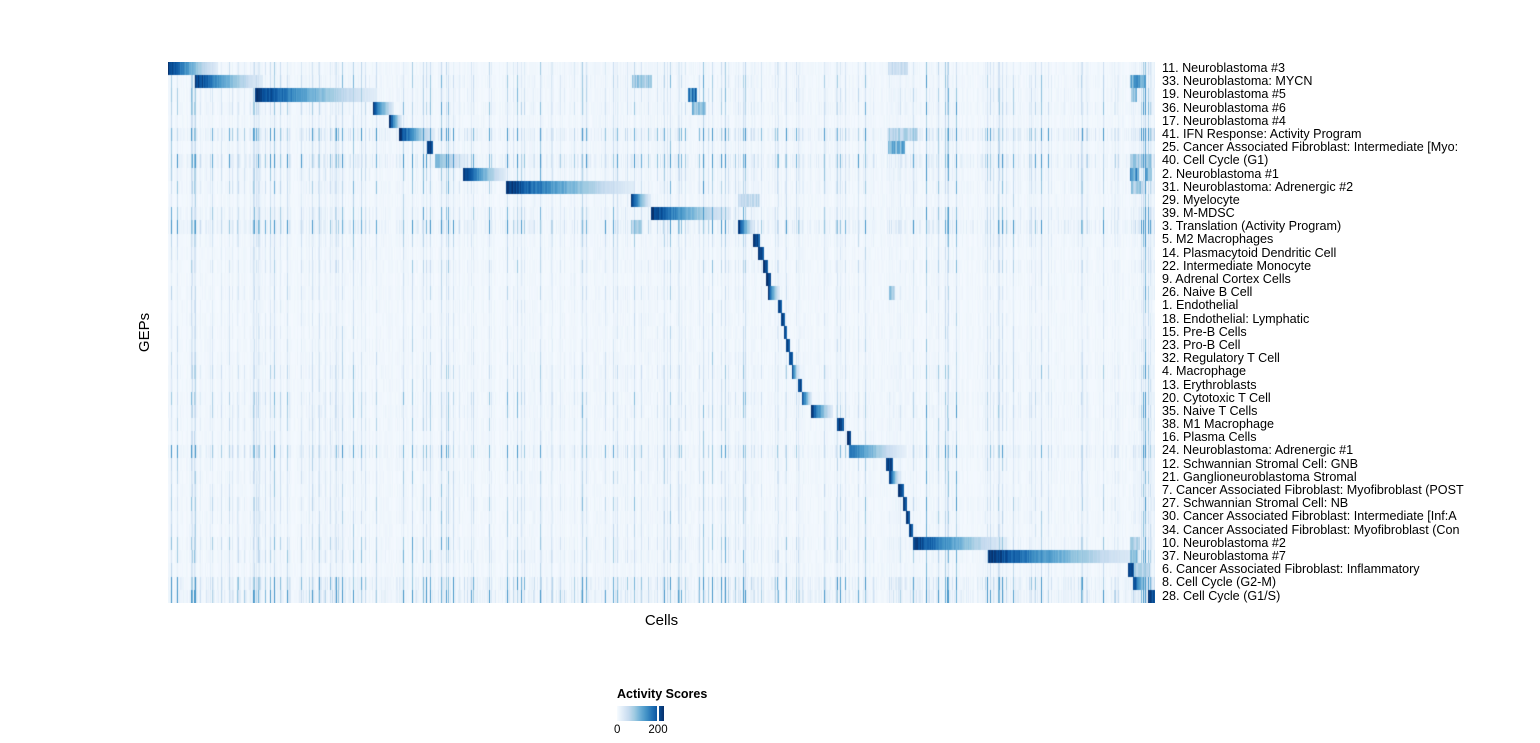  I want to click on row-label: 20. Cytotoxic T Cell, so click(1216, 397).